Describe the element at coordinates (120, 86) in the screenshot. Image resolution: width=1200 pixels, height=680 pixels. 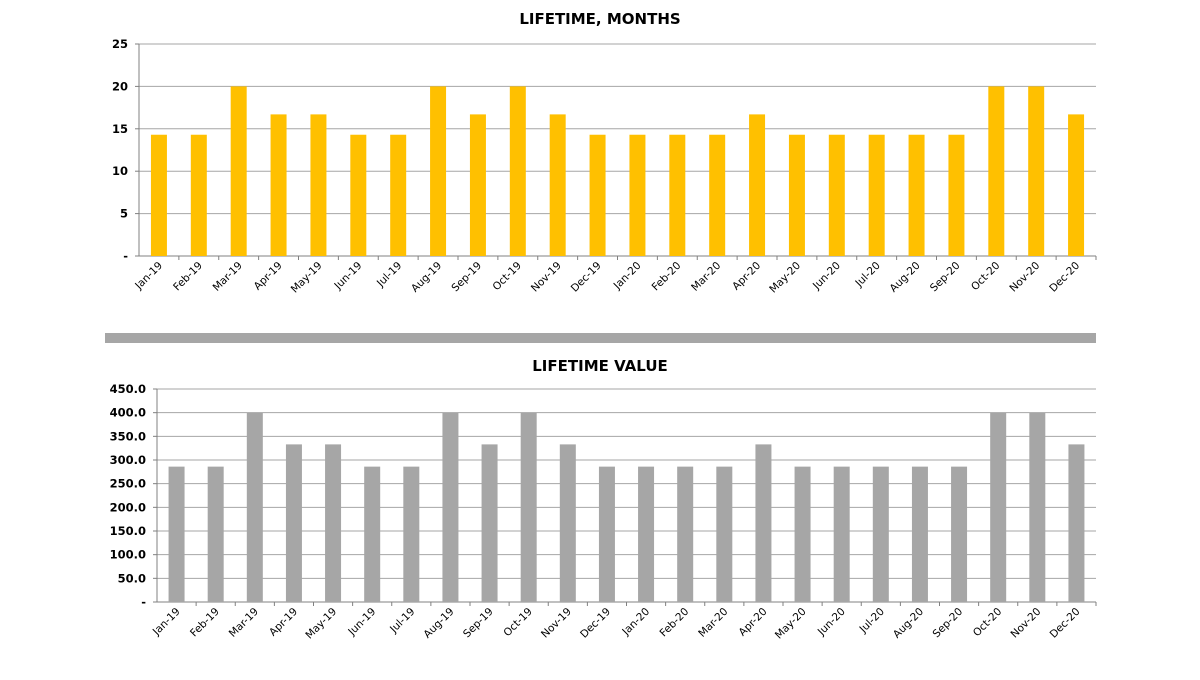
I see `y-tick-label: 20` at that location.